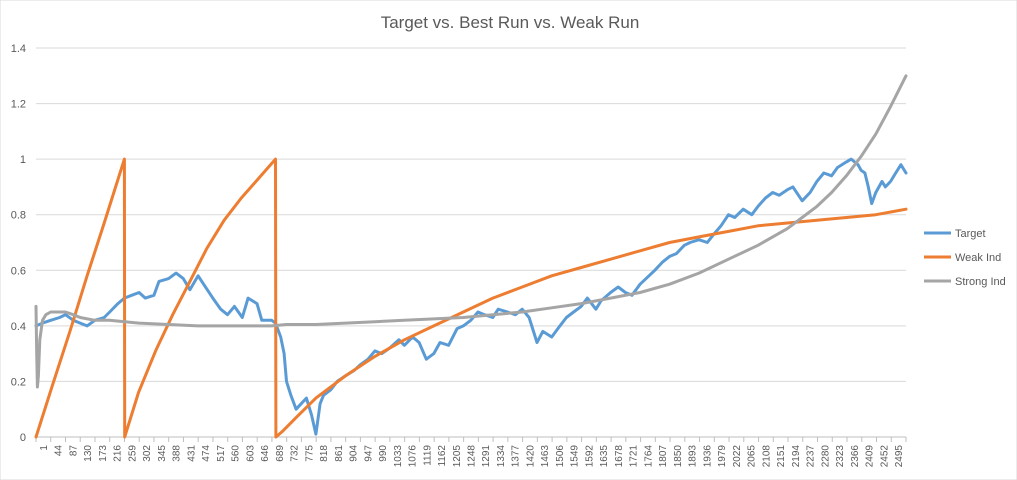 Image resolution: width=1017 pixels, height=480 pixels. What do you see at coordinates (486, 456) in the screenshot?
I see `x-tick-label: 1291` at bounding box center [486, 456].